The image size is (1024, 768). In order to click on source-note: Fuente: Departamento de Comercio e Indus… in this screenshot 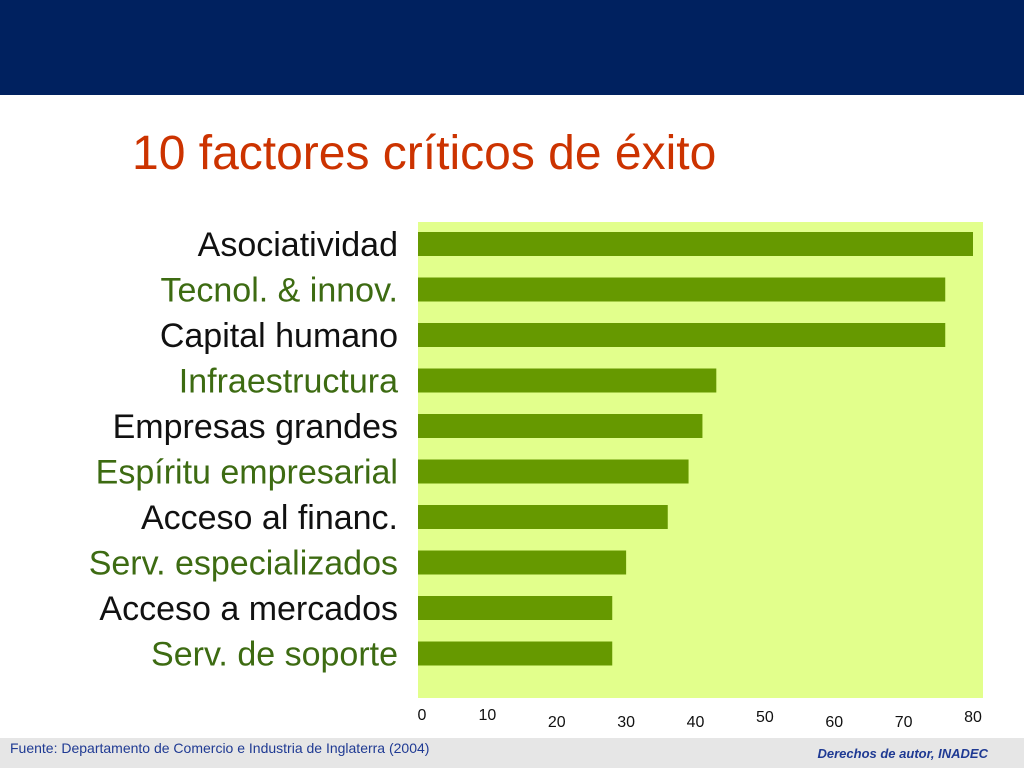, I will do `click(220, 748)`.